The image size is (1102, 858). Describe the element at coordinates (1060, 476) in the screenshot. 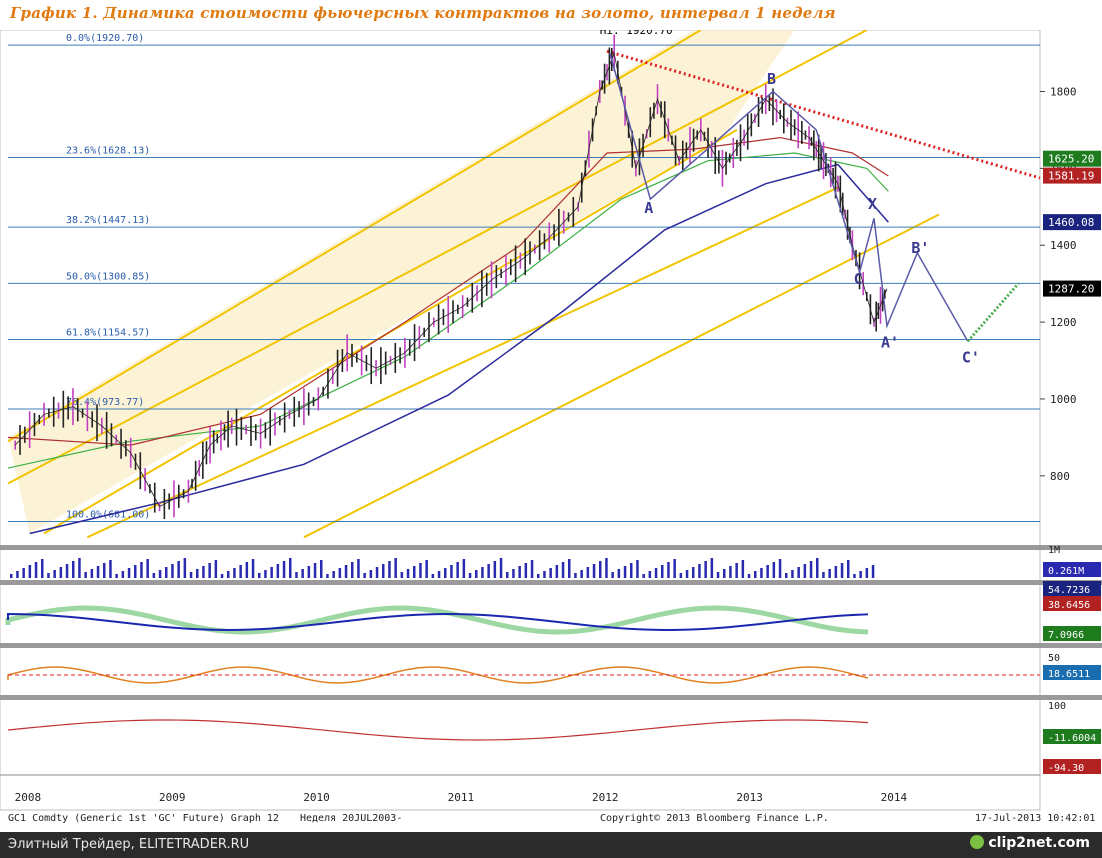

I see `y-tick-label: 800` at that location.